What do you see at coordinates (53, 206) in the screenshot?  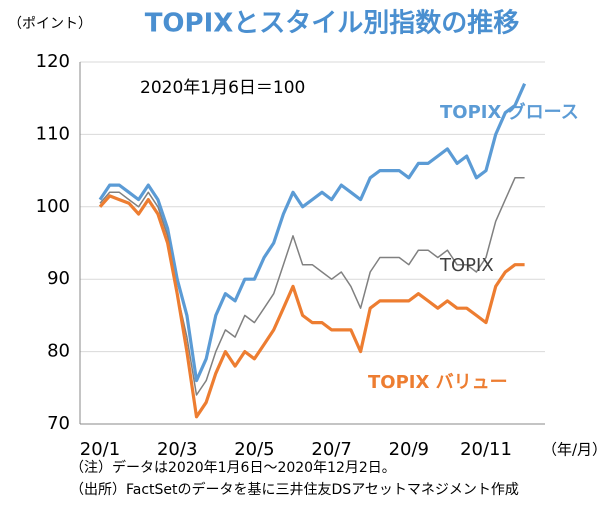 I see `y-tick-label: 100` at bounding box center [53, 206].